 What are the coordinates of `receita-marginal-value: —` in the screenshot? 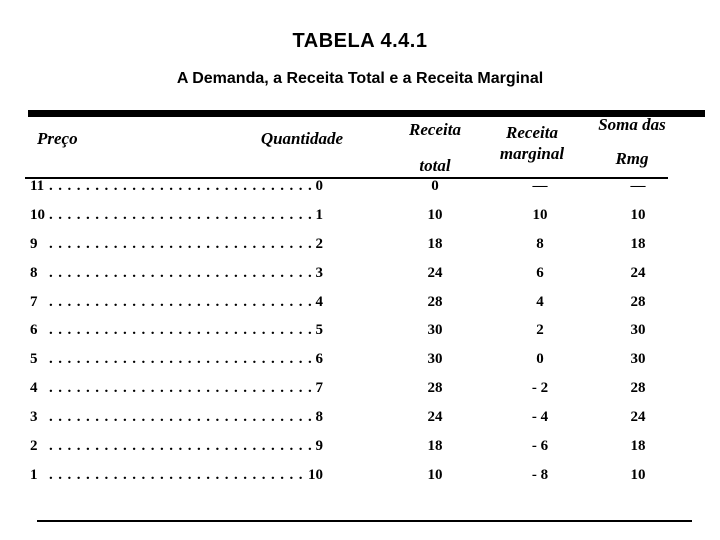 It's located at (540, 186).